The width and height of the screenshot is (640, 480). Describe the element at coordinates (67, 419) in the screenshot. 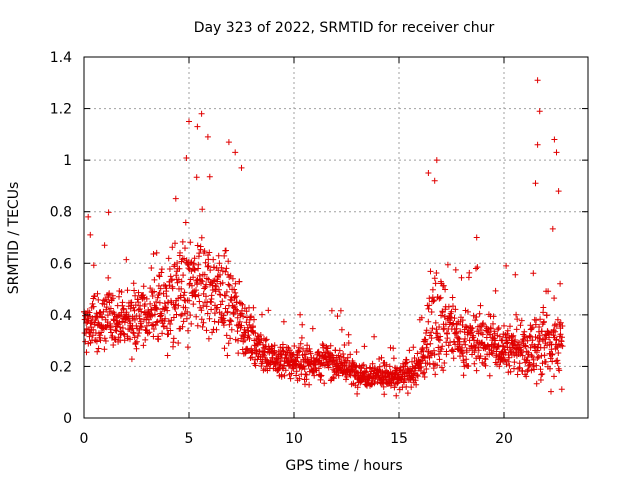

I see `y-tick-label: 0` at that location.